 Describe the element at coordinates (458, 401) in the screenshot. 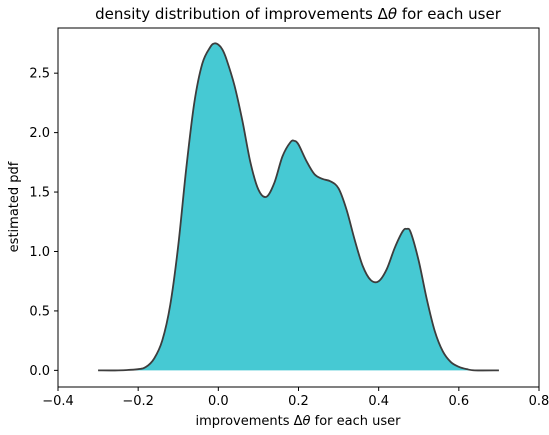

I see `x-tick-label: 0.6` at that location.